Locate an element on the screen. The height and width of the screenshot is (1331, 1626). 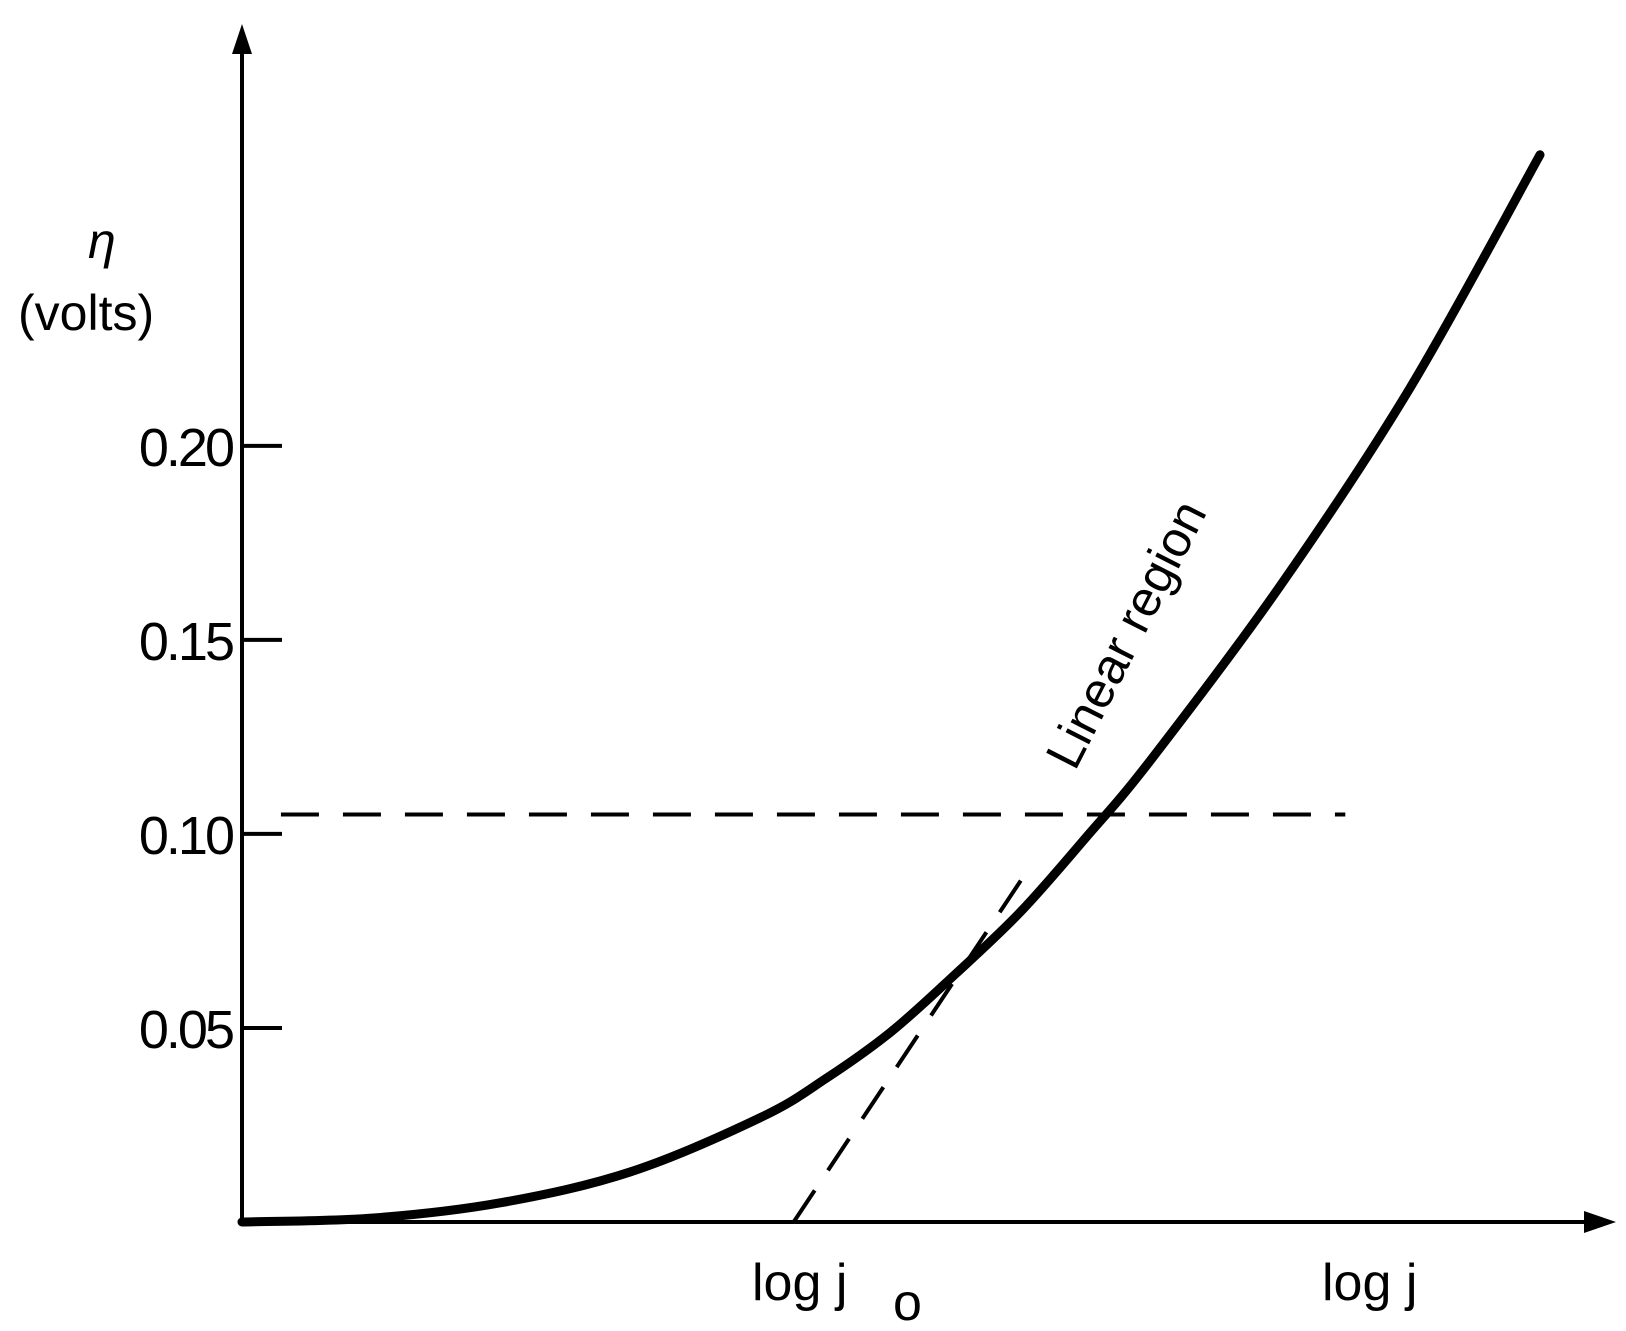
y-tick-label: 0.20 is located at coordinates (186, 448).